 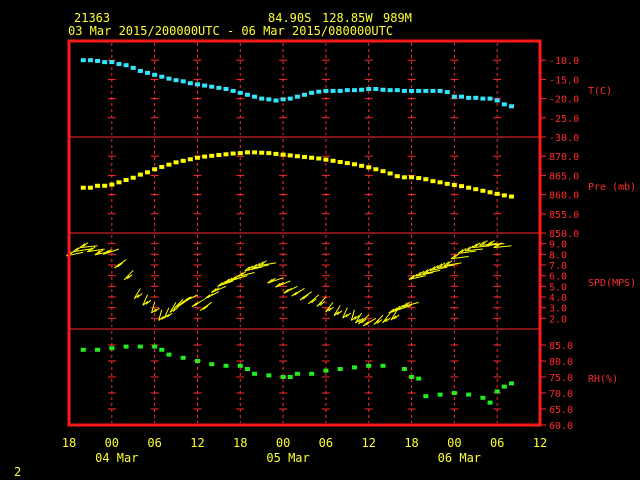 What do you see at coordinates (17, 472) in the screenshot?
I see `page-number: 2` at bounding box center [17, 472].